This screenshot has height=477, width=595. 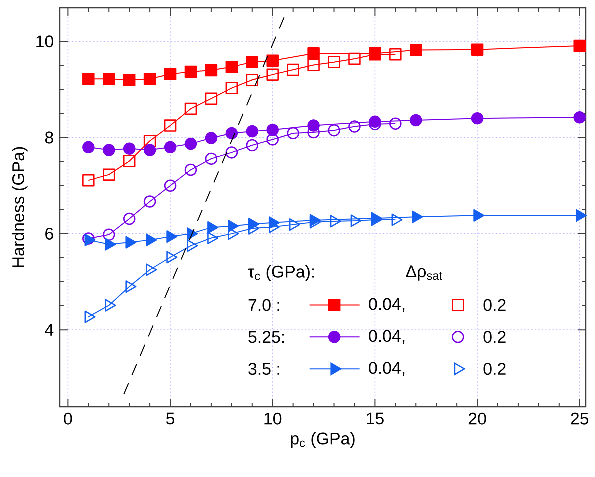 I want to click on y-tick-label: 8, so click(x=49, y=138).